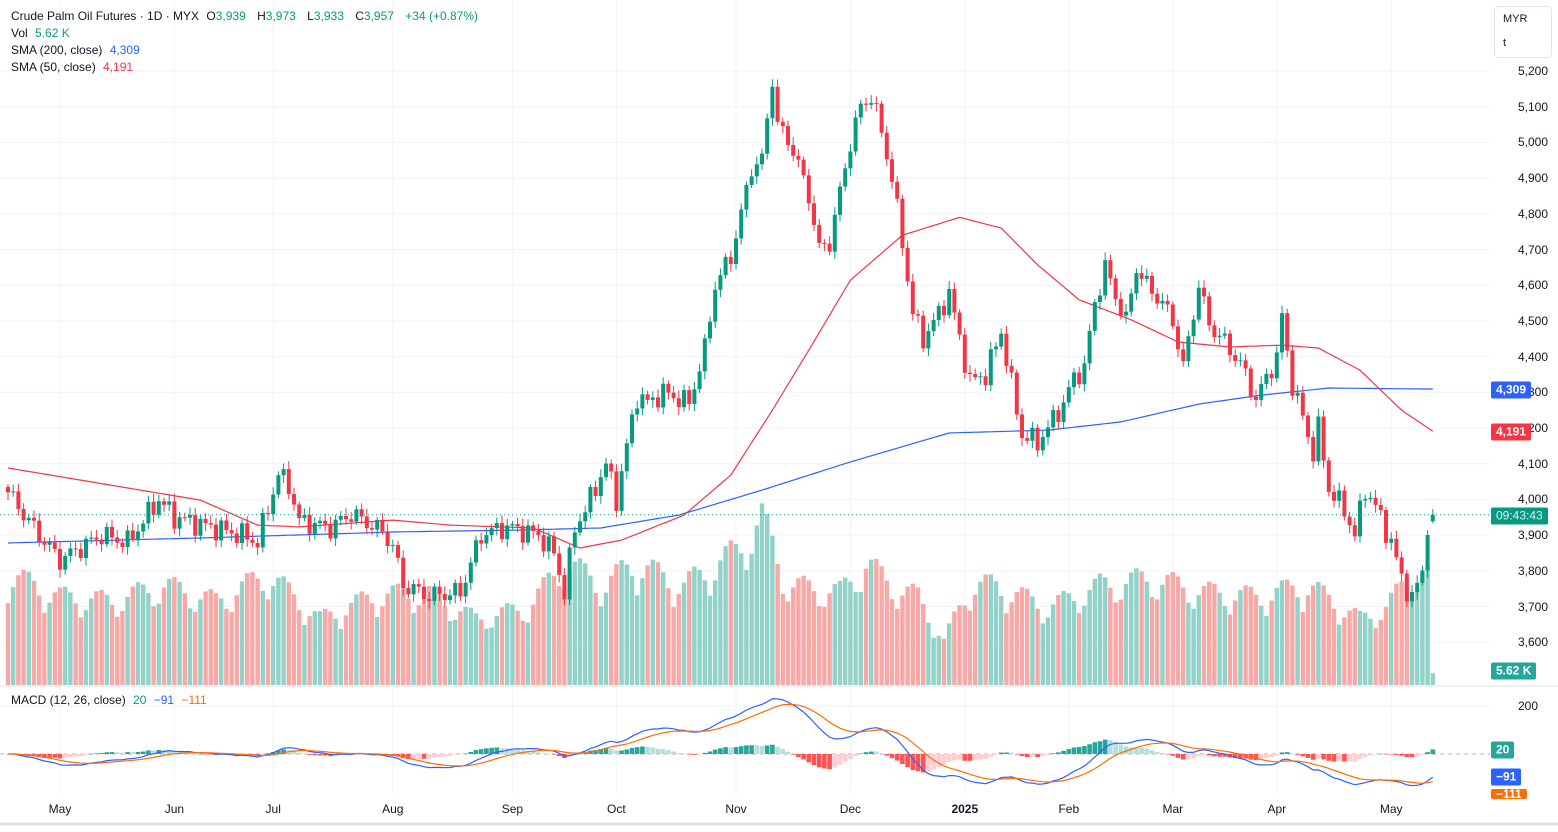 The image size is (1558, 832). Describe the element at coordinates (1523, 32) in the screenshot. I see `currency-unit-selector: MYR t` at that location.